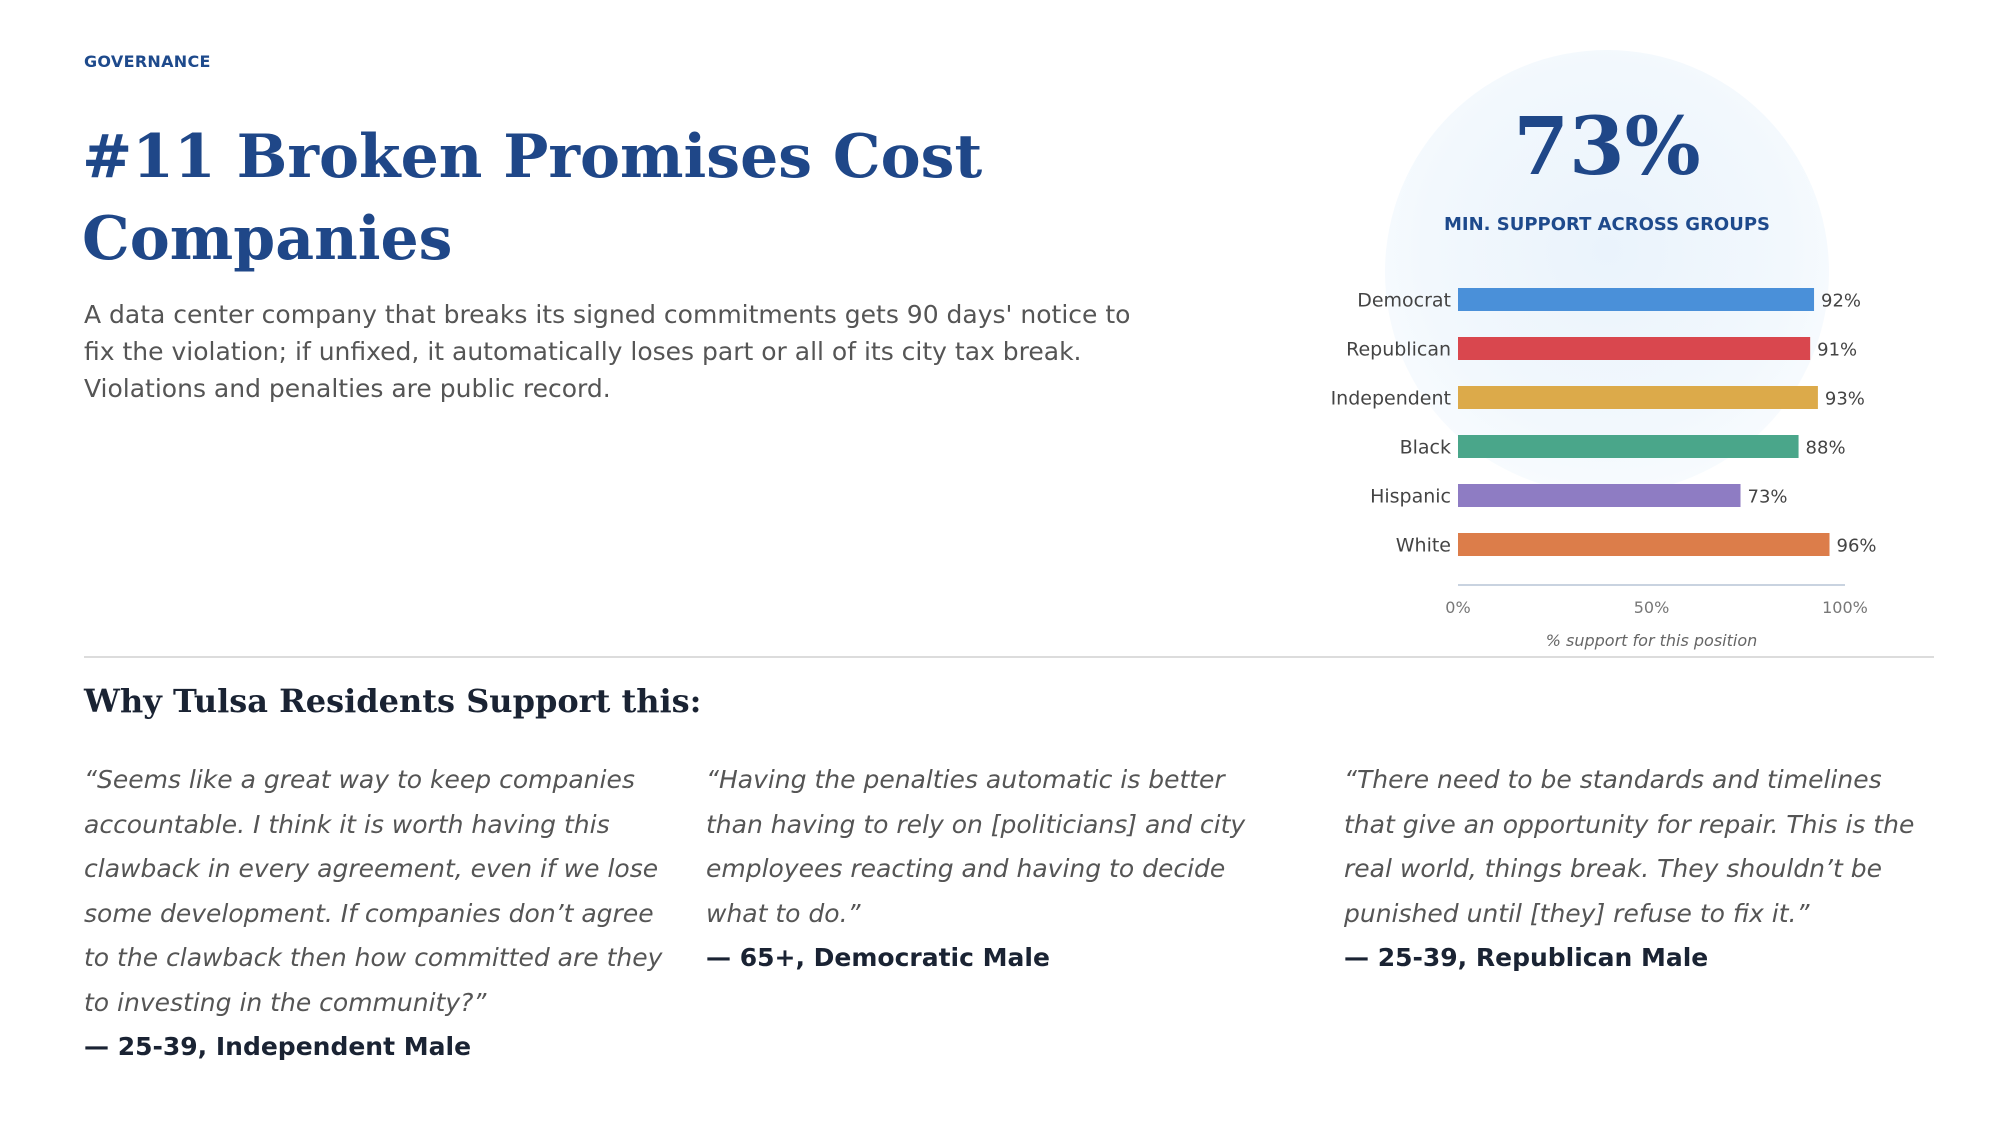  What do you see at coordinates (1410, 497) in the screenshot?
I see `bar-category-label-hispanic: Hispanic` at bounding box center [1410, 497].